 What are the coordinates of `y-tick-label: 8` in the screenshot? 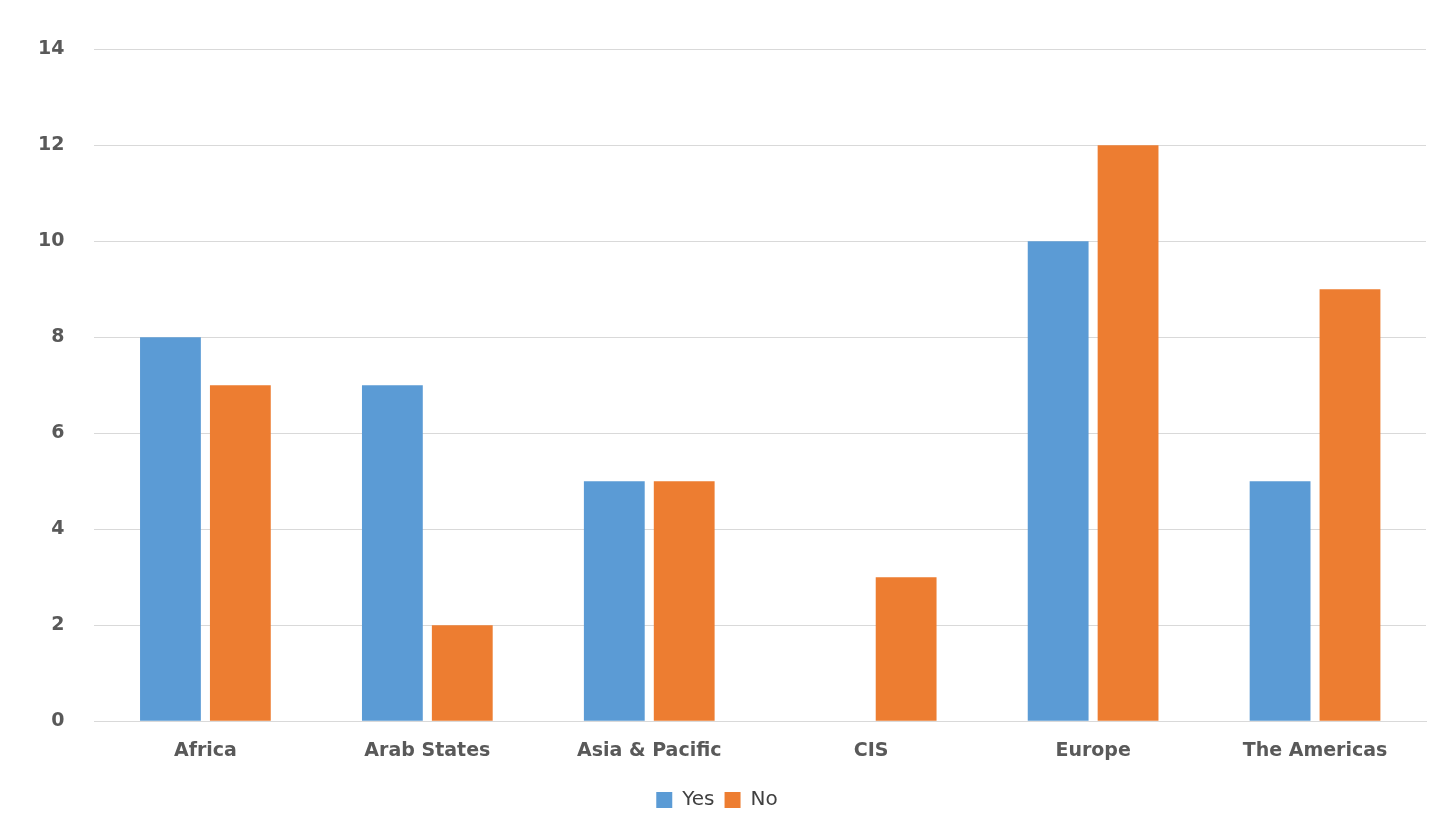 It's located at (58, 335).